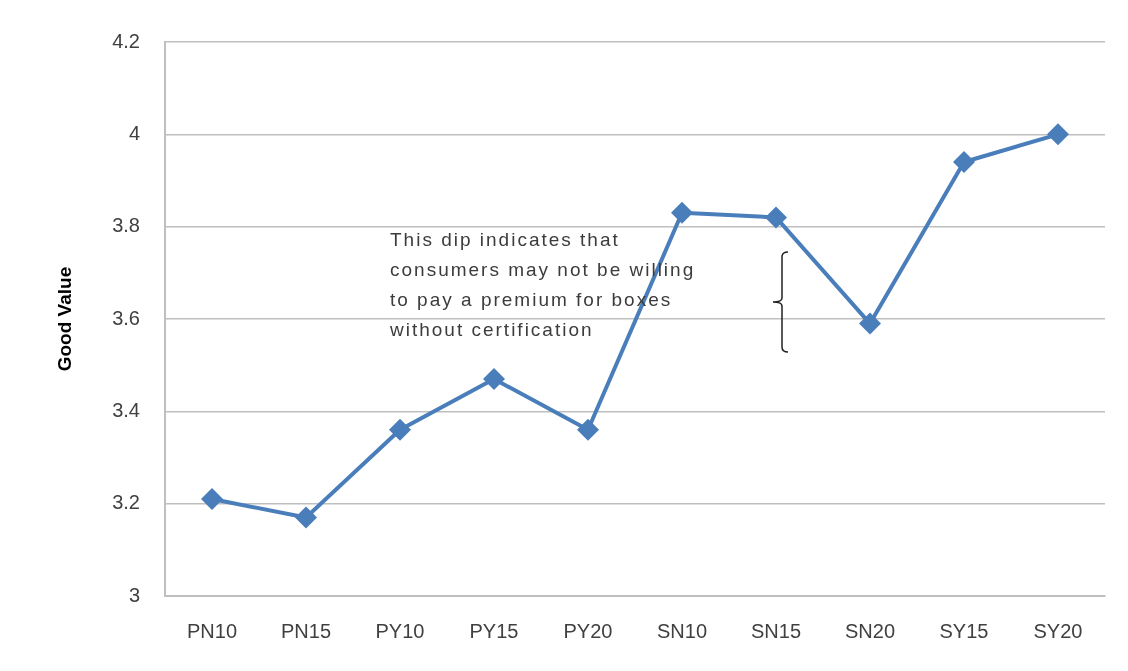  Describe the element at coordinates (134, 594) in the screenshot. I see `y-tick-label: 3` at that location.